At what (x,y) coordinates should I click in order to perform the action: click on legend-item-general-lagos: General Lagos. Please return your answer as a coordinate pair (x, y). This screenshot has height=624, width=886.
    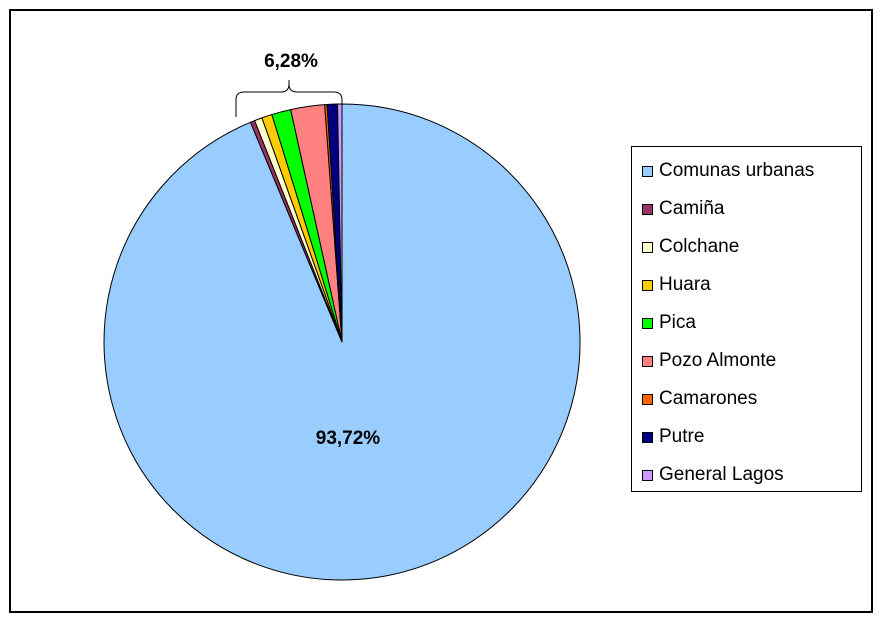
    Looking at the image, I should click on (713, 475).